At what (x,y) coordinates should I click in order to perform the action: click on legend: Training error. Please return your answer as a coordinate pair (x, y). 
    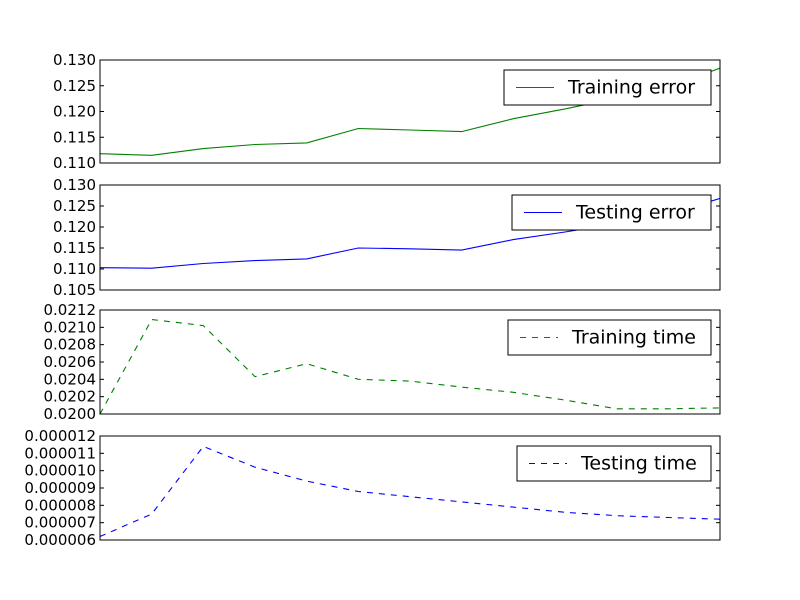
    Looking at the image, I should click on (607, 87).